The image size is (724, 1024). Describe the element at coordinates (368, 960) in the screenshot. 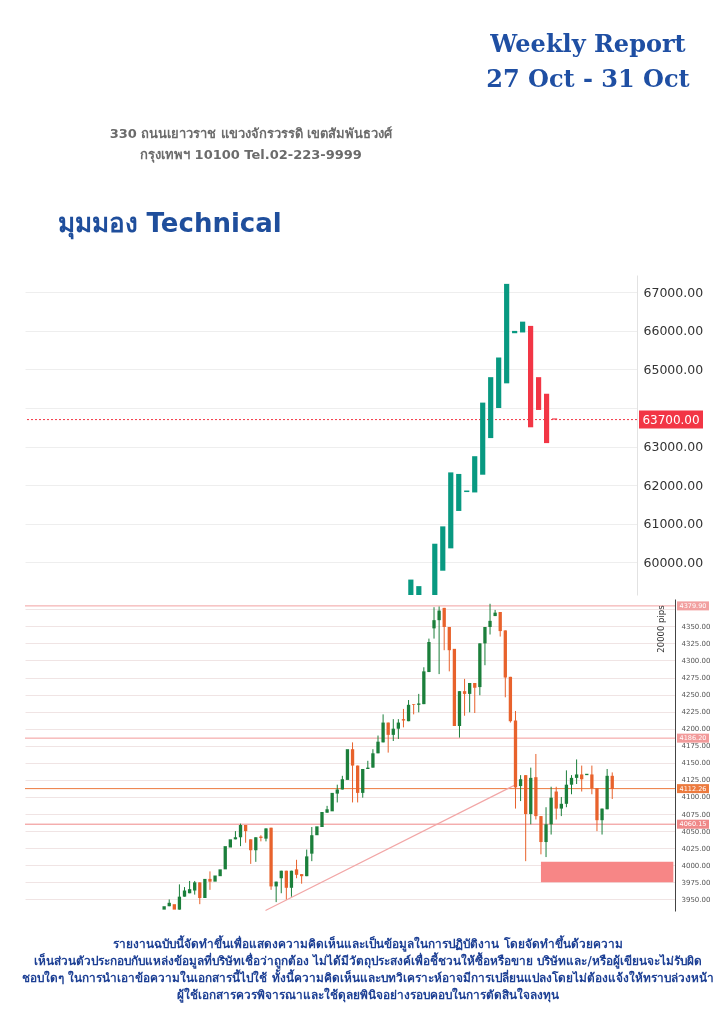

I see `text: เห็นส่วนตัวประกอบกับแหล่งข้อมูลที่บริษัทเชื่อว่าถูกต้อง ไม่ได้มีวัตถุประสงค์เพื่อชี้ชวนให้ซื้อหรือขาย บริษัทและ/หรือผู้เขียนจะไม่รับผิด` at that location.